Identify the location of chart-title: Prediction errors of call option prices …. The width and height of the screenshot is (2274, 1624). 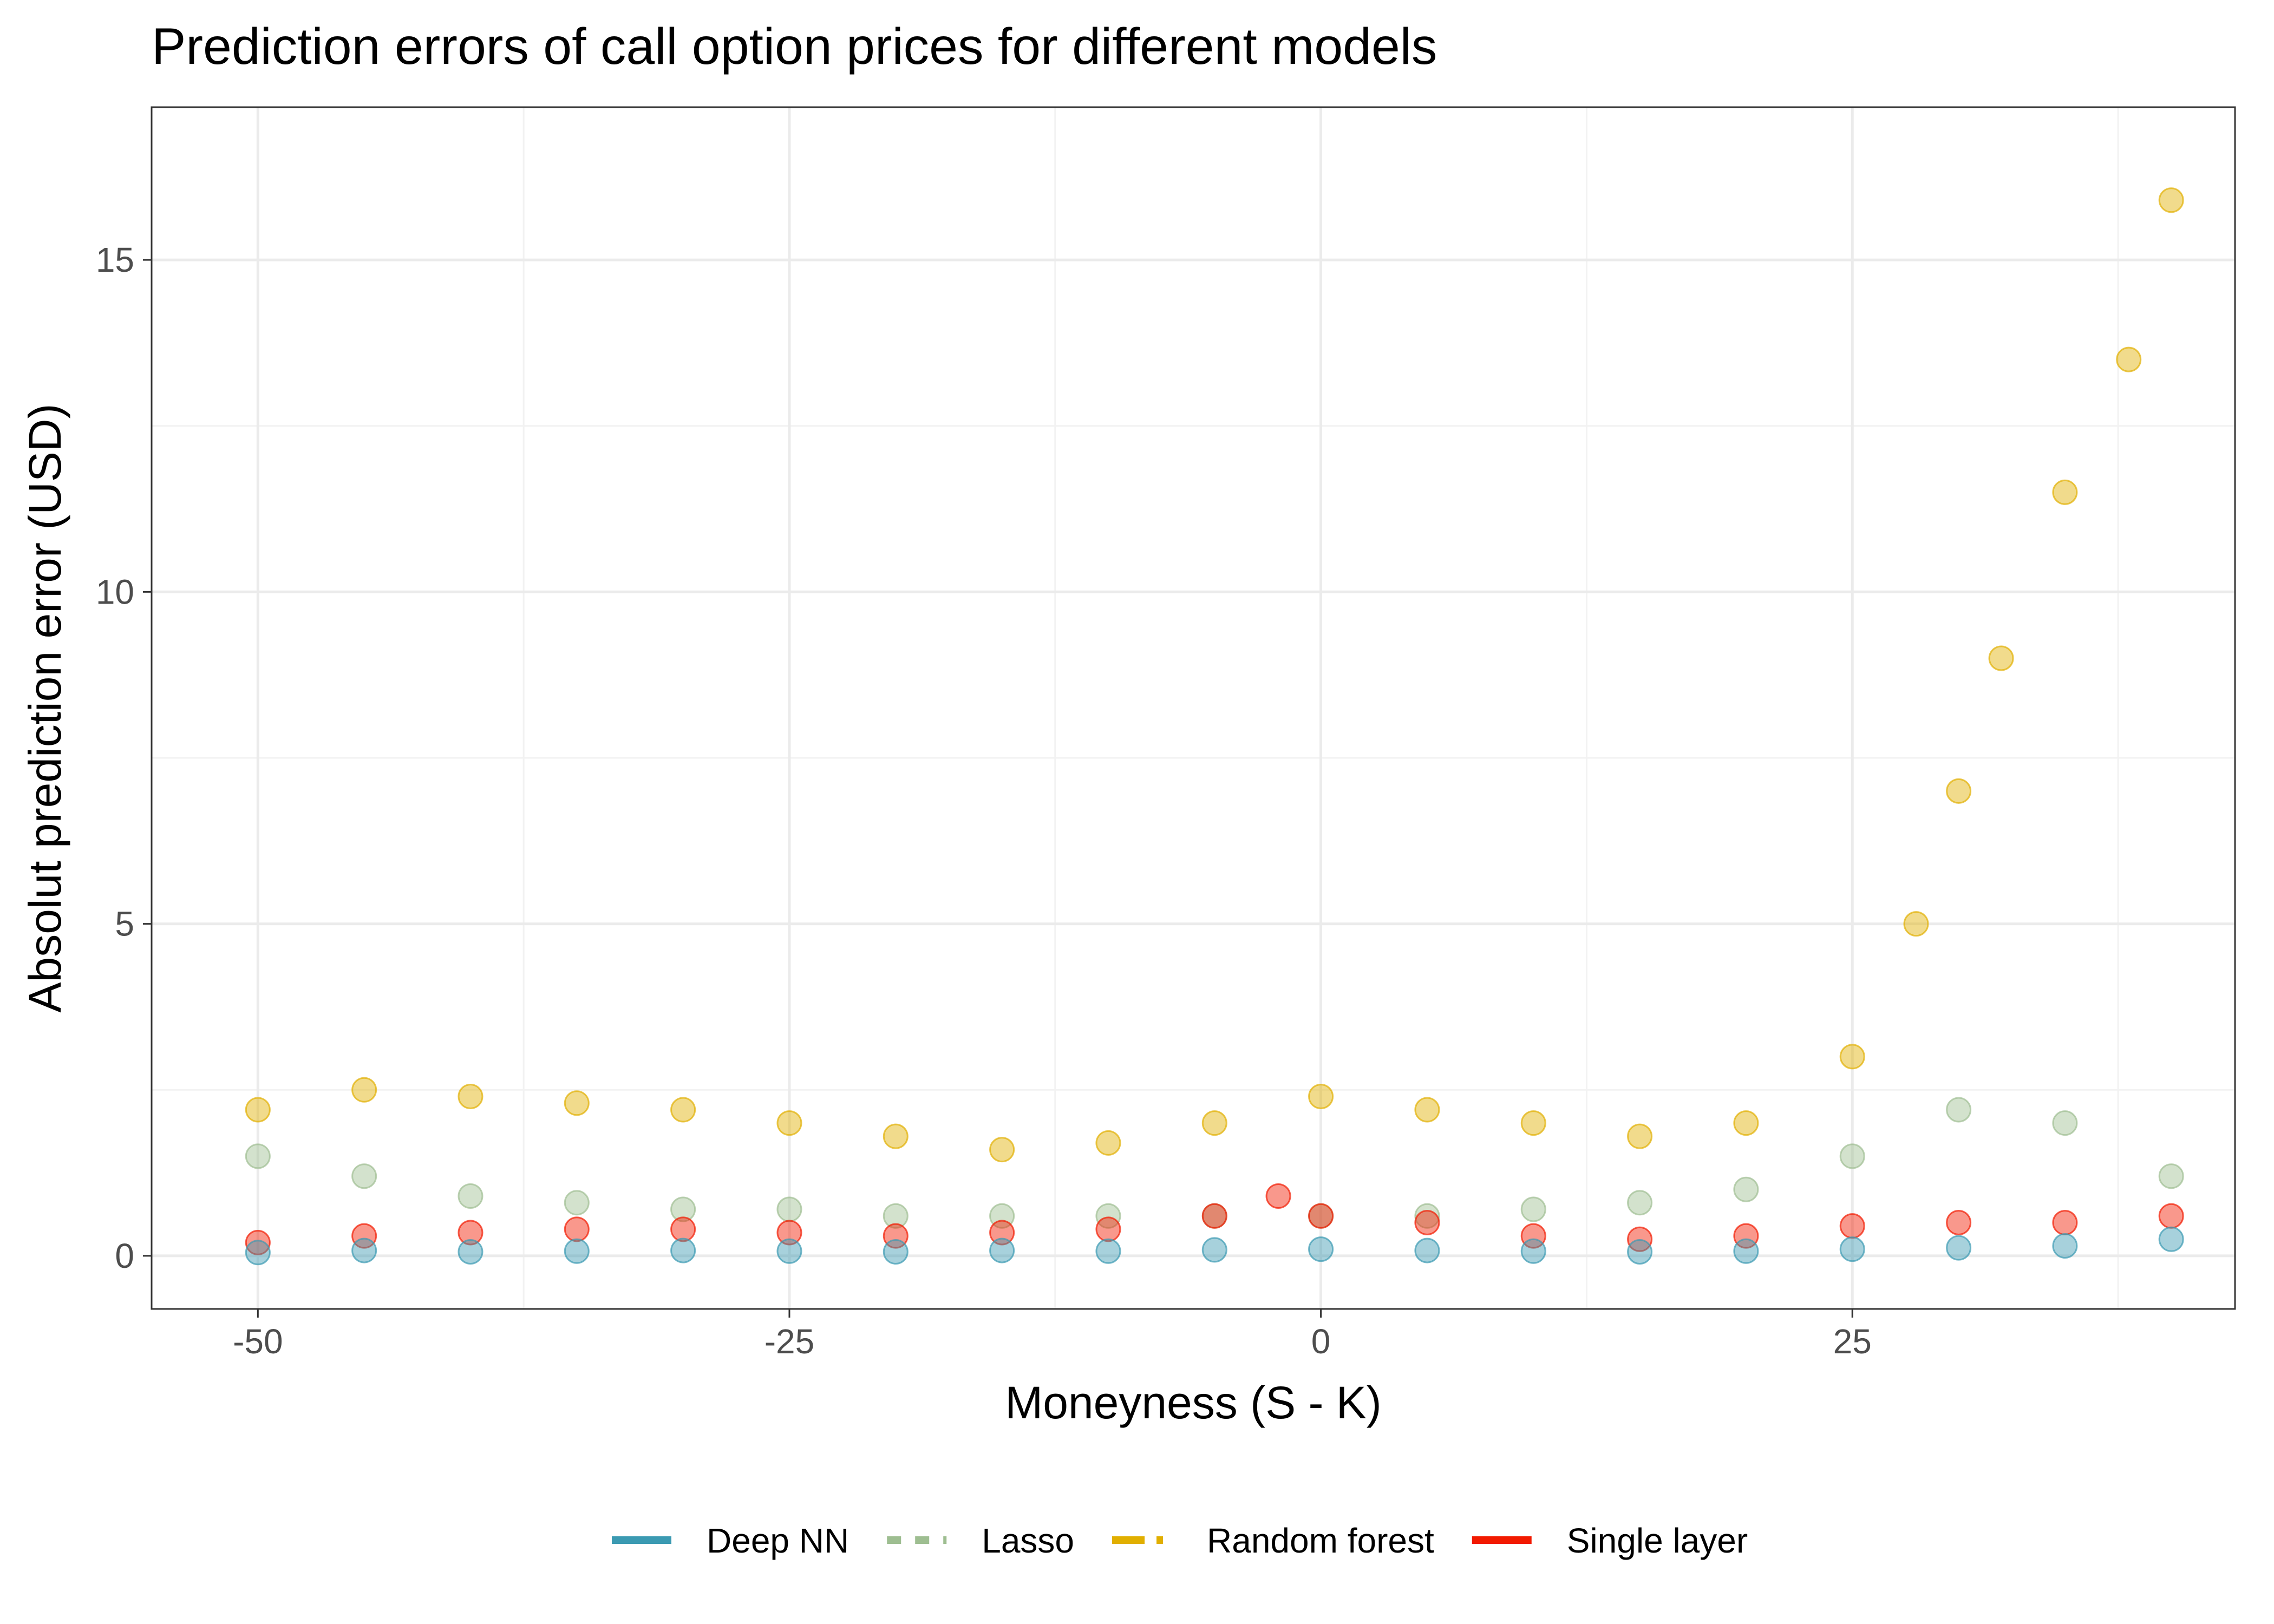
(795, 46).